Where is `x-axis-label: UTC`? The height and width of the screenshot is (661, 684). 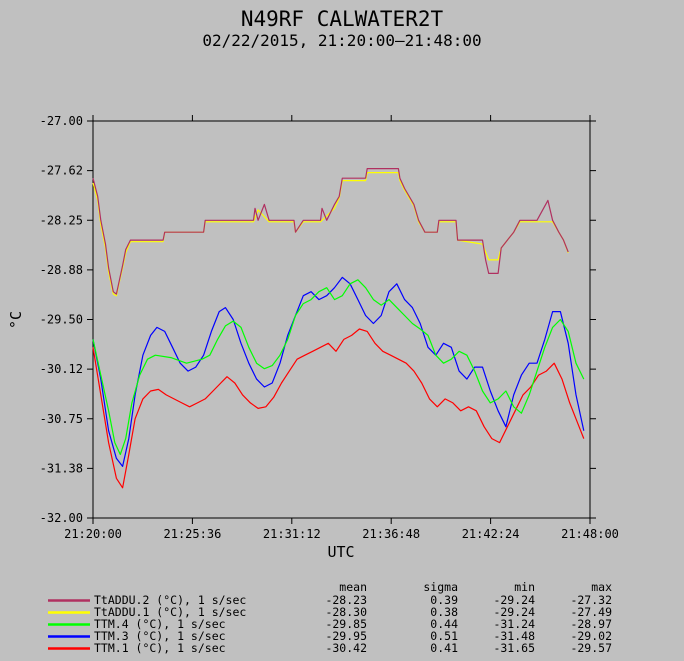 x-axis-label: UTC is located at coordinates (340, 552).